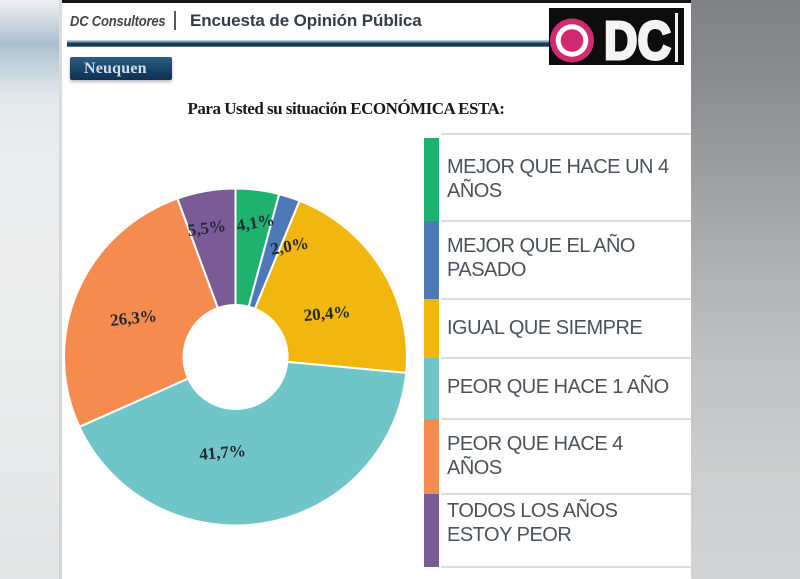 The width and height of the screenshot is (800, 579). I want to click on svg-text: DC, so click(637, 38).